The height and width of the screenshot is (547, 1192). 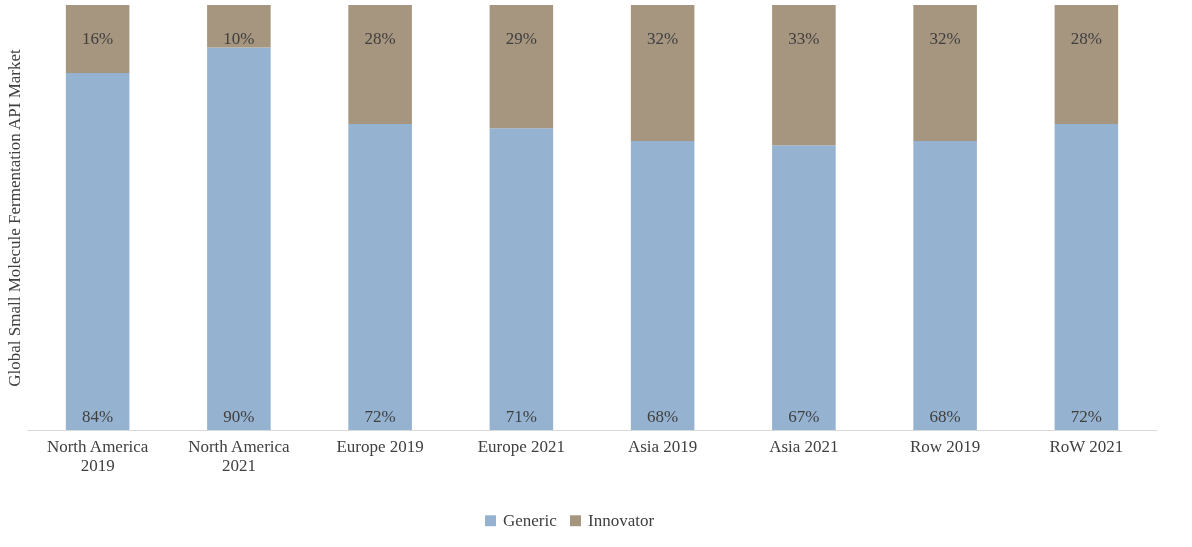 I want to click on x-tick-label: Asia 2019, so click(x=662, y=446).